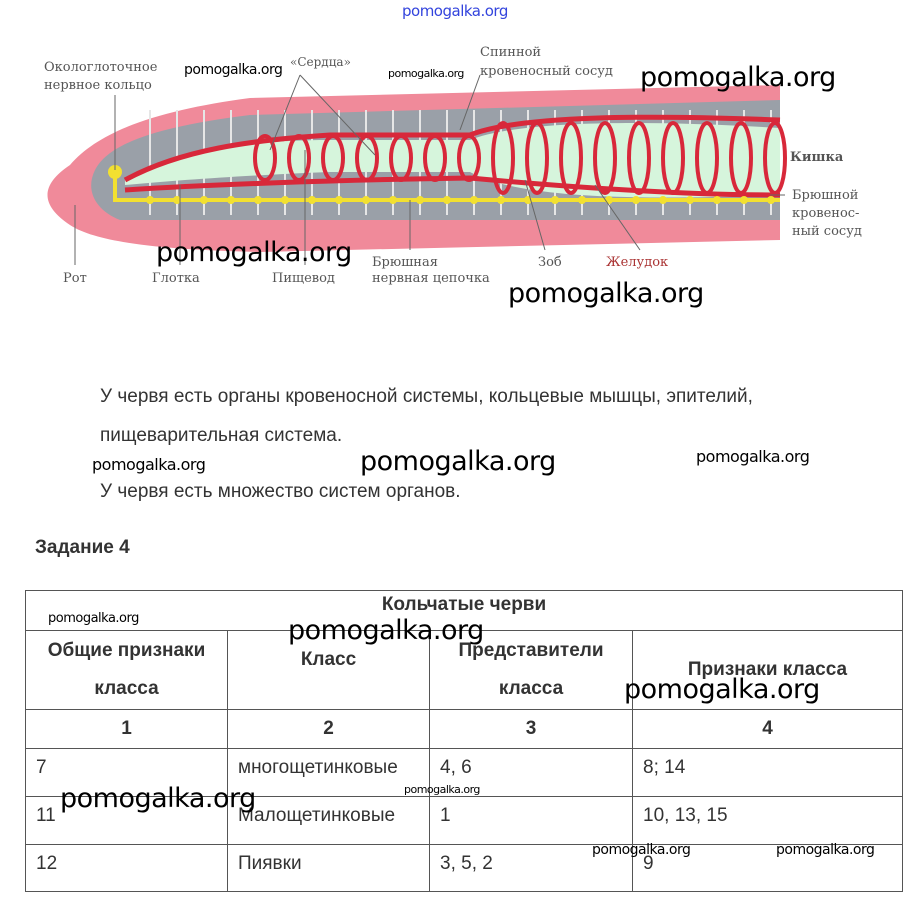 The image size is (919, 904). Describe the element at coordinates (825, 195) in the screenshot. I see `label-ventral: Брюшной` at that location.